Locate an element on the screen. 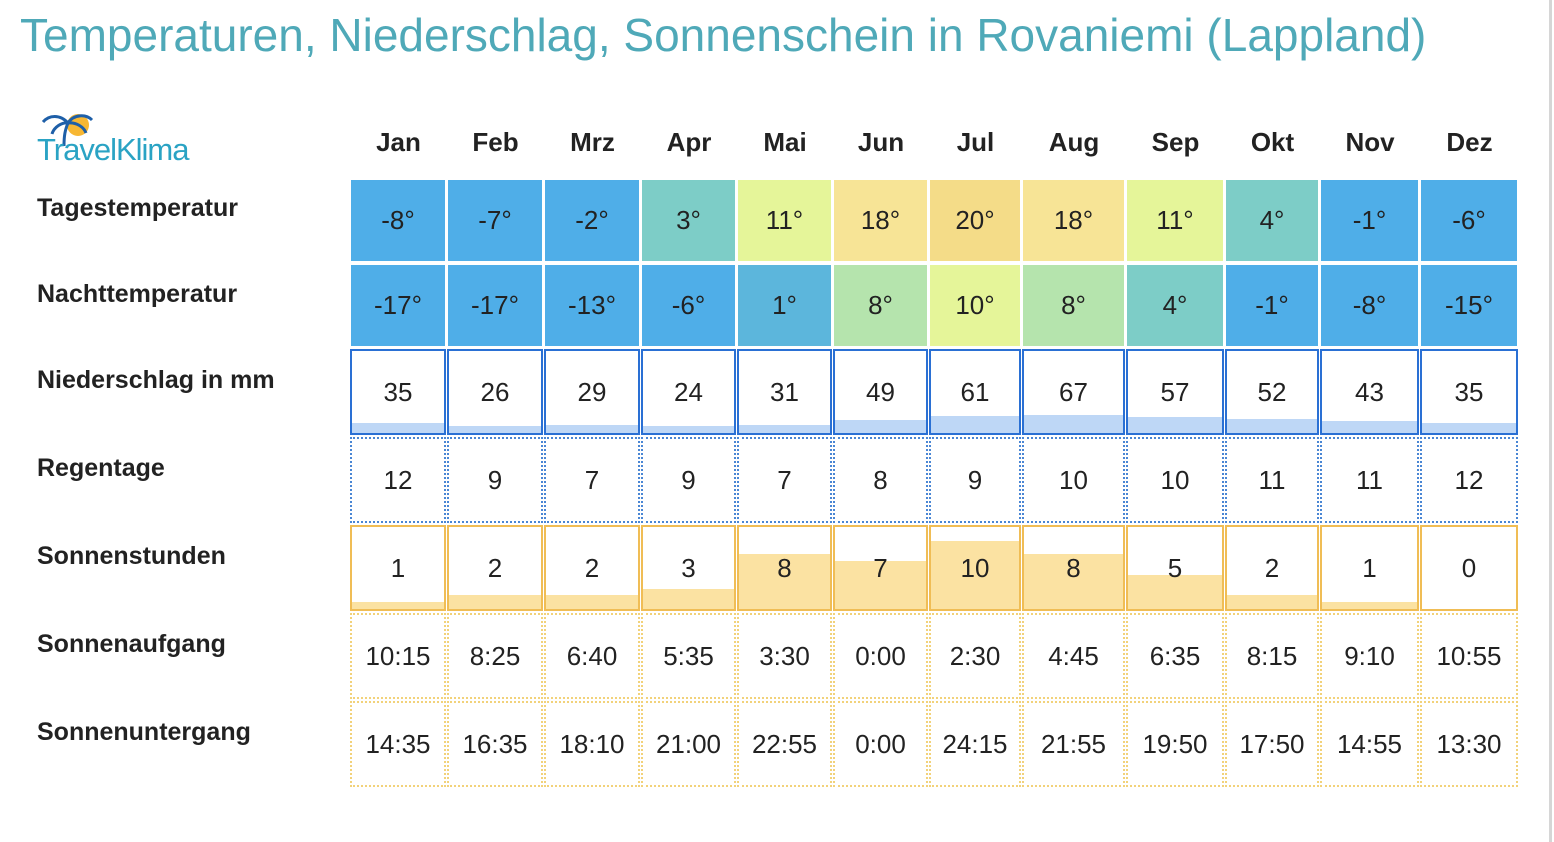 The width and height of the screenshot is (1554, 842). value-sun-hours-jul: 10 is located at coordinates (975, 567).